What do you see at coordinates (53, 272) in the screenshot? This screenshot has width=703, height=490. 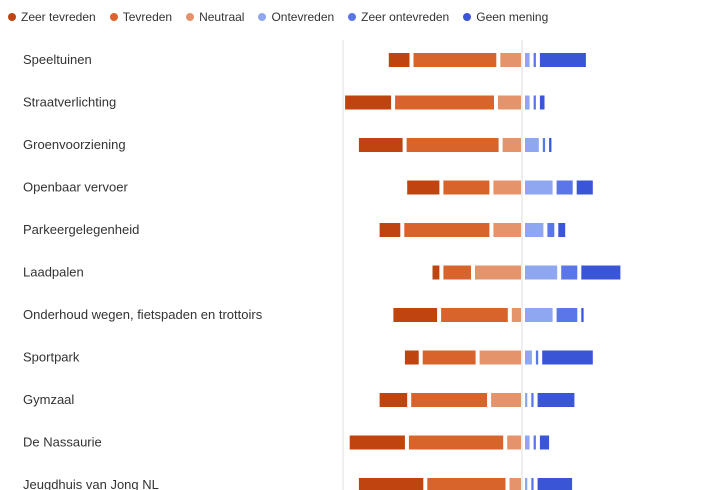 I see `category-label: Laadpalen` at bounding box center [53, 272].